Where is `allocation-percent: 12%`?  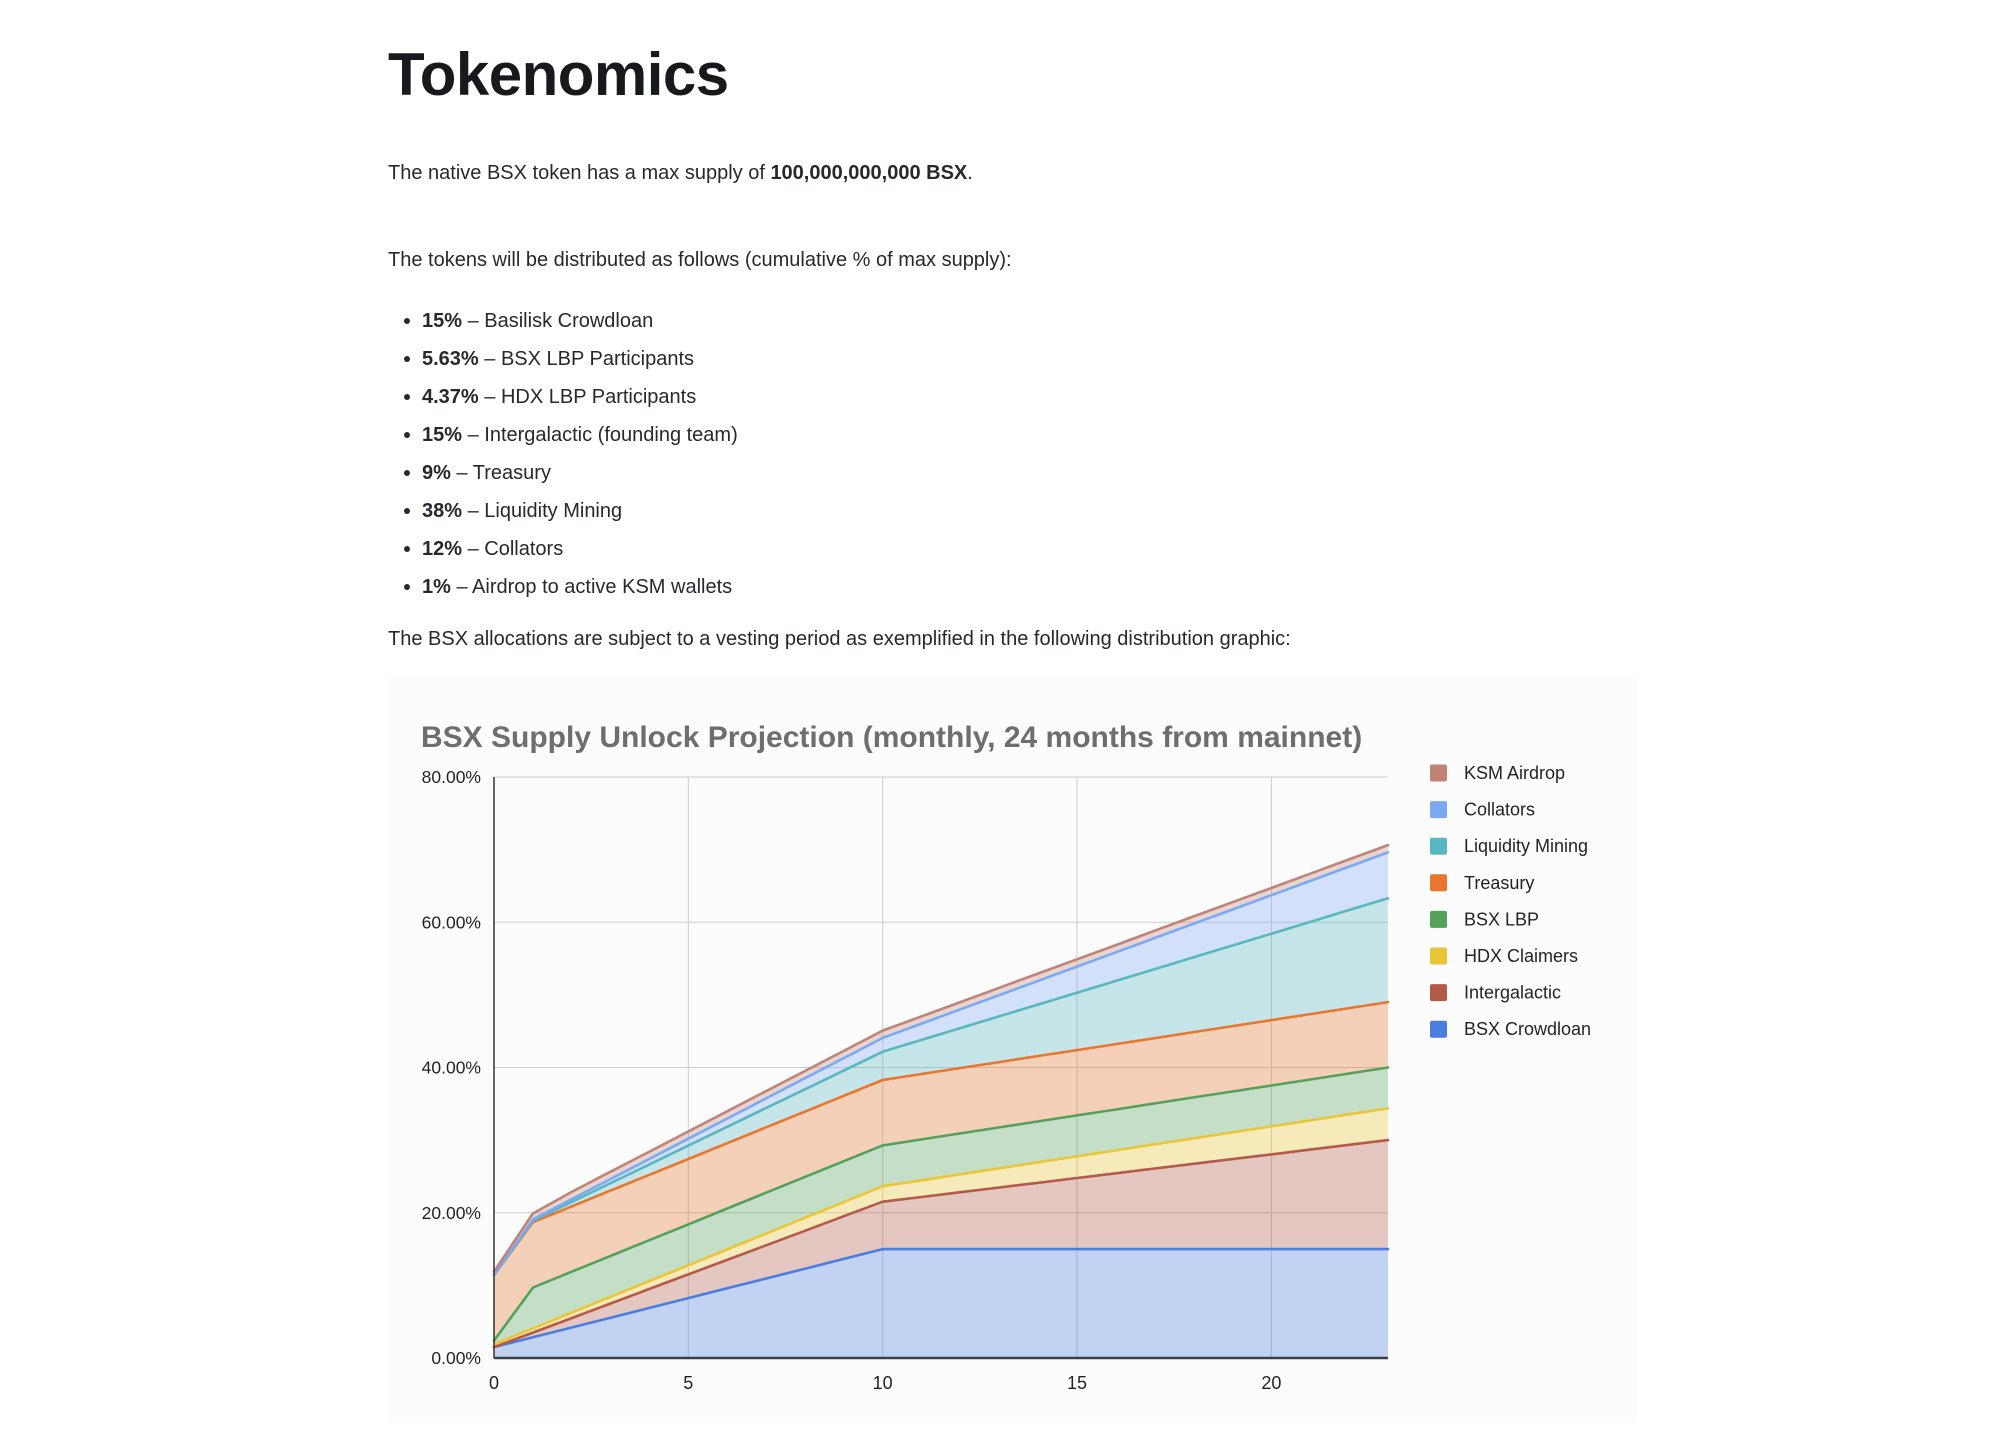 allocation-percent: 12% is located at coordinates (442, 549).